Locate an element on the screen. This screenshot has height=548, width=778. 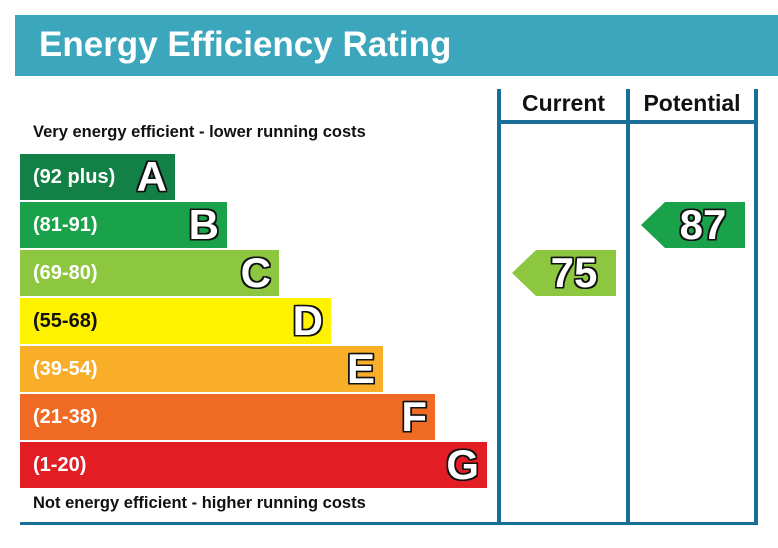
rating-arrow-potential is located at coordinates (693, 225).